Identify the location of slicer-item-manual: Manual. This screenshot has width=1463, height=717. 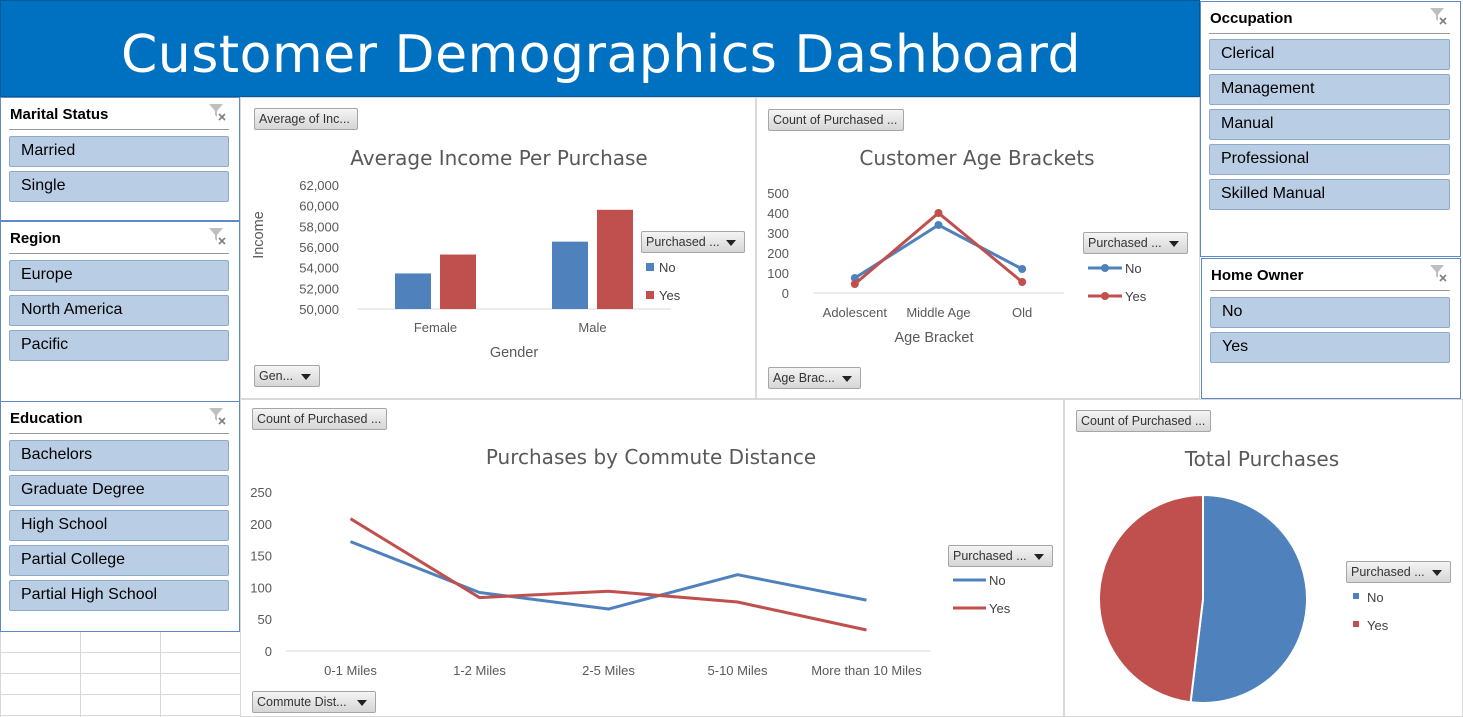
(1329, 124).